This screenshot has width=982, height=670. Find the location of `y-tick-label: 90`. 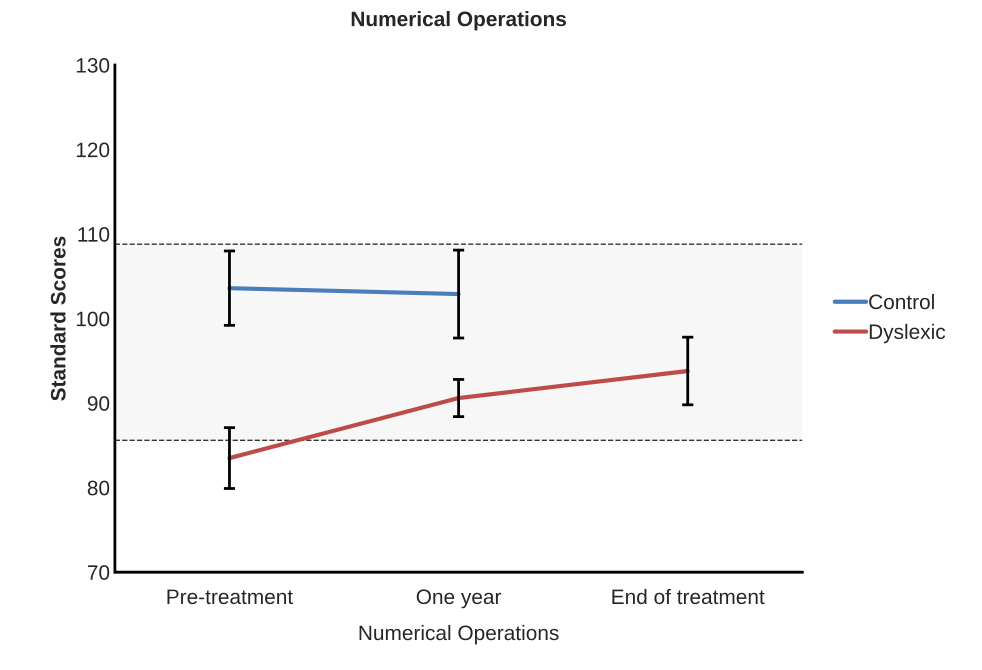

y-tick-label: 90 is located at coordinates (99, 403).